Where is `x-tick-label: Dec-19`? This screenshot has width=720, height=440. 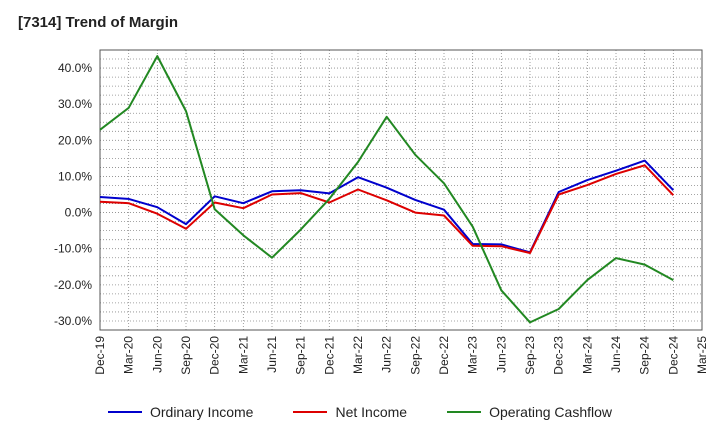 x-tick-label: Dec-19 is located at coordinates (100, 355).